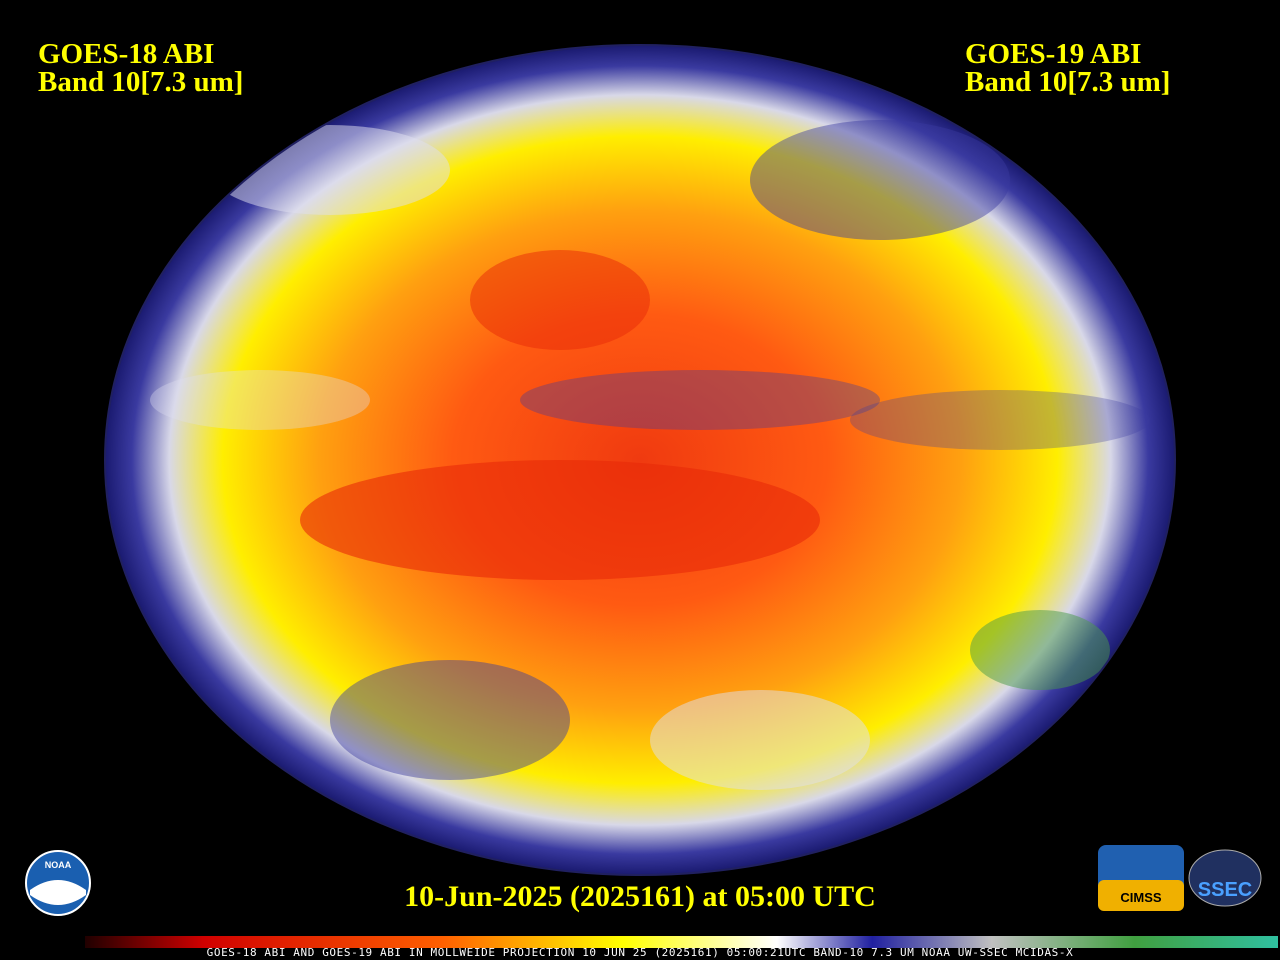 The width and height of the screenshot is (1280, 960). I want to click on cimss-logo: CIMSS, so click(1141, 878).